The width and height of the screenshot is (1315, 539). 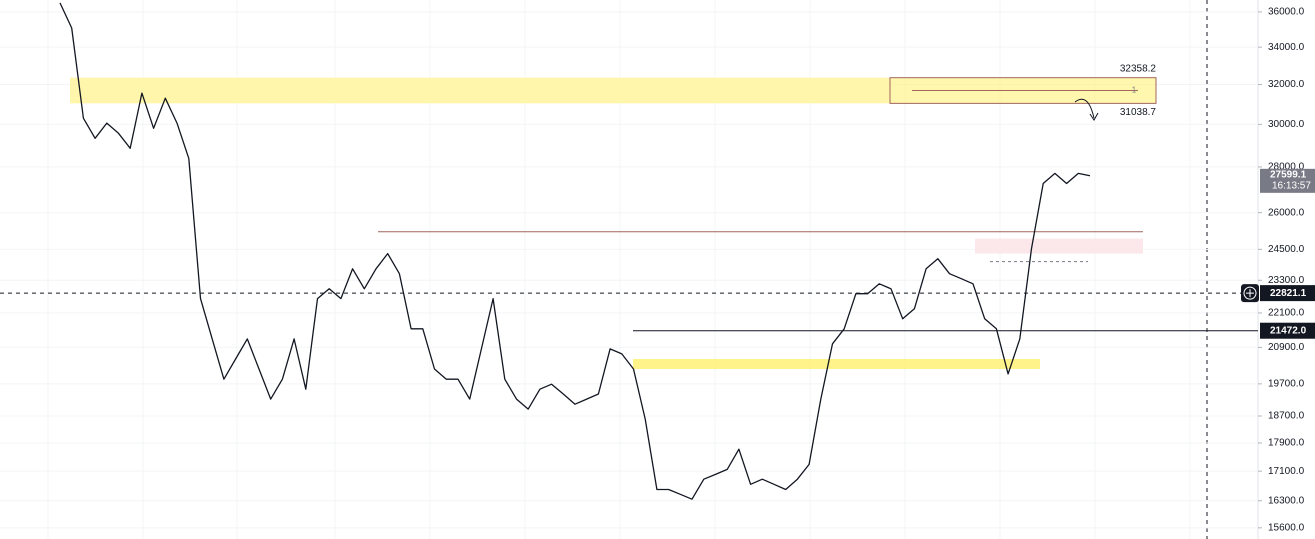 I want to click on y-tick-label: 23300.0, so click(x=1286, y=280).